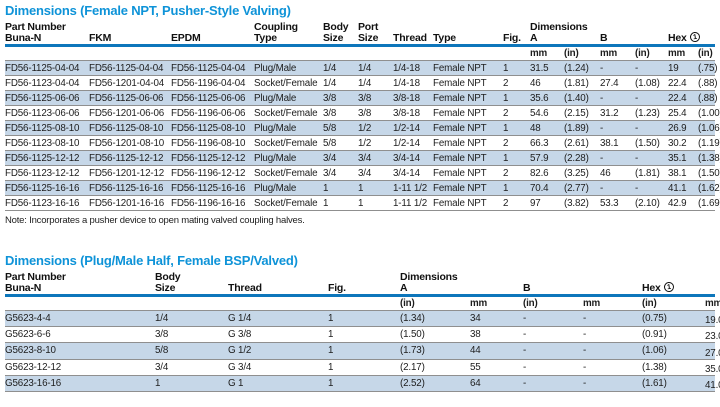 This screenshot has width=720, height=407. Describe the element at coordinates (33, 367) in the screenshot. I see `table-cell: G5623-12-12` at that location.